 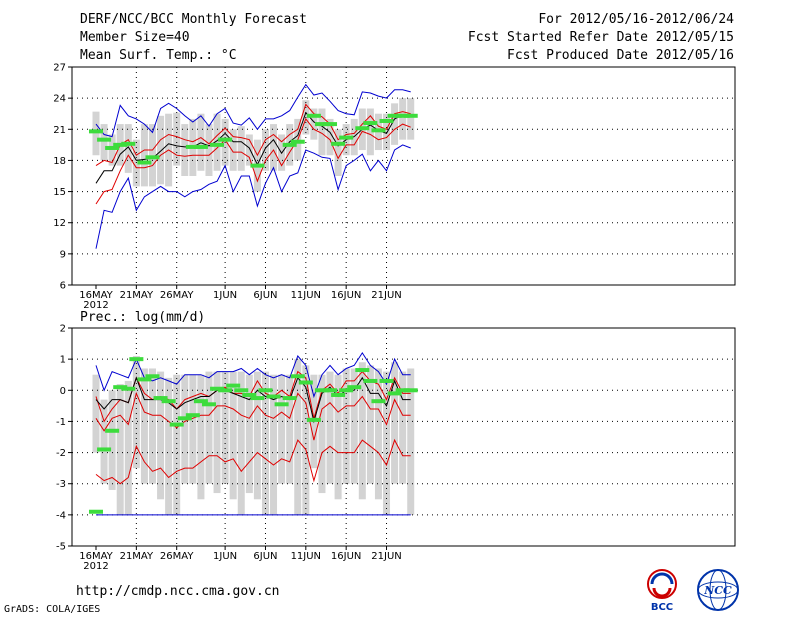 What do you see at coordinates (253, 461) in the screenshot?
I see `series-min` at bounding box center [253, 461].